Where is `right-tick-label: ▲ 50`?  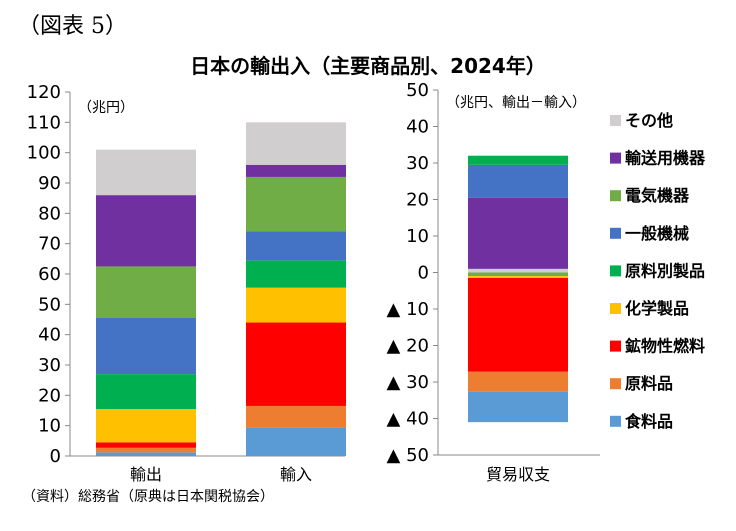 right-tick-label: ▲ 50 is located at coordinates (408, 455).